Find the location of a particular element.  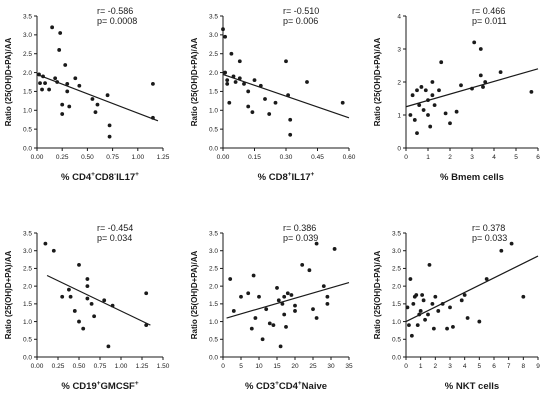

r-value: r= -0.510 is located at coordinates (301, 11).